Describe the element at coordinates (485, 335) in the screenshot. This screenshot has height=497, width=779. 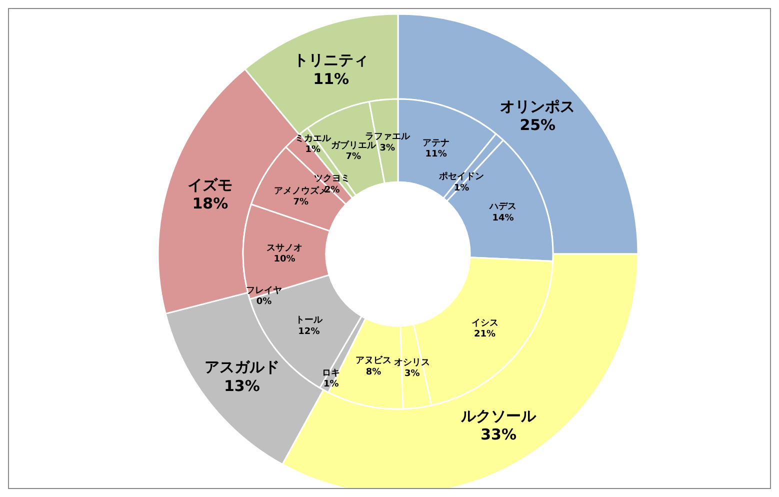
I see `data-label: 21%` at that location.